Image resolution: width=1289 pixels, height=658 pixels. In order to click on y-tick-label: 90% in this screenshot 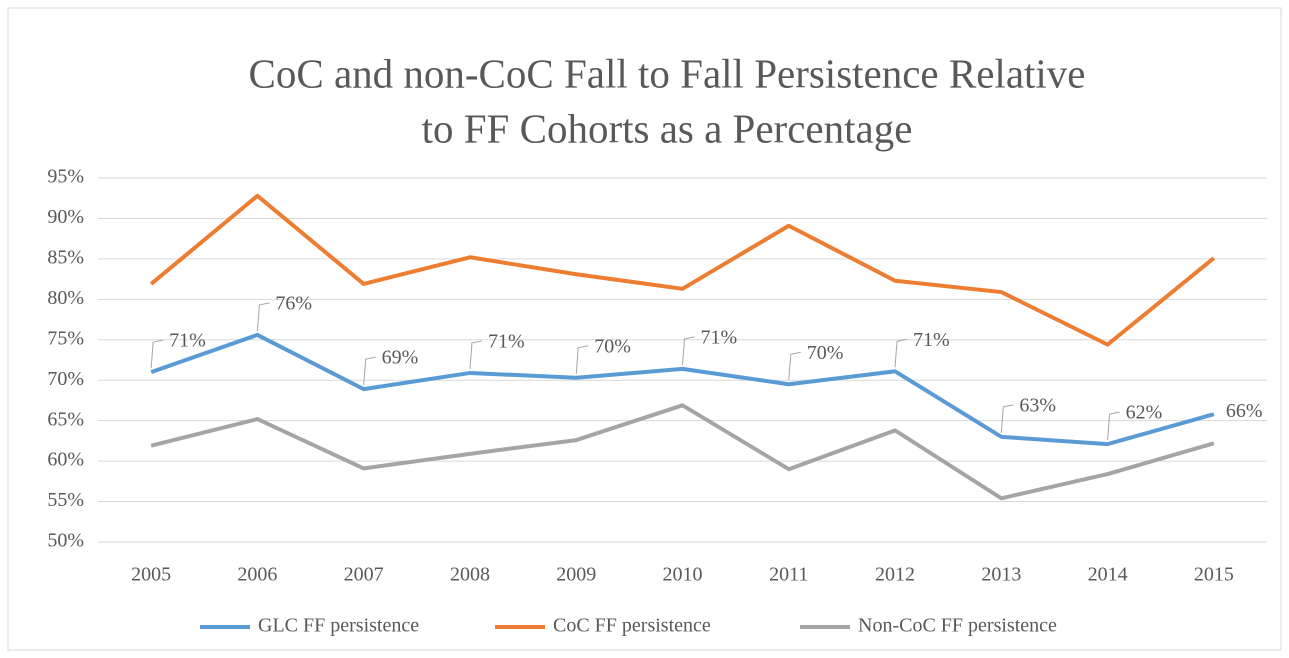, I will do `click(65, 217)`.